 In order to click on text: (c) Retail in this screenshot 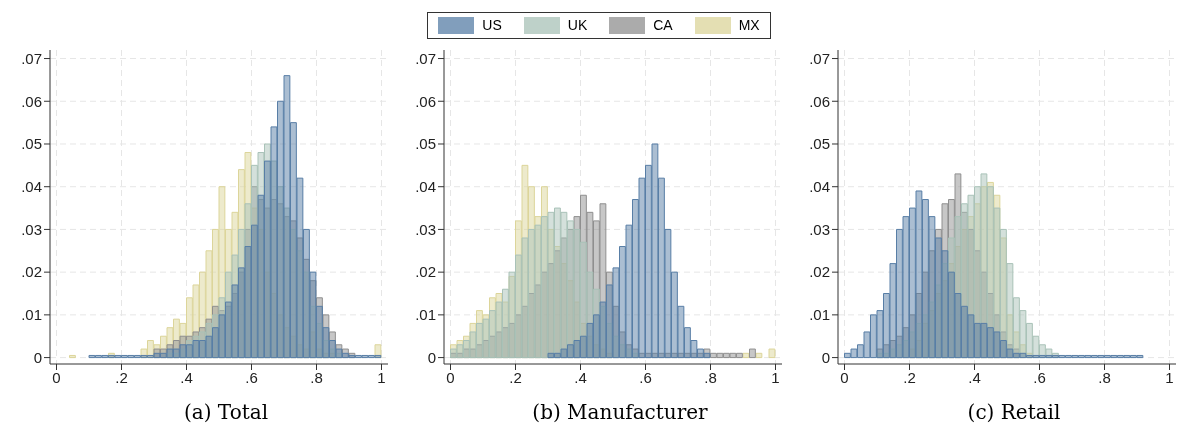, I will do `click(1014, 412)`.